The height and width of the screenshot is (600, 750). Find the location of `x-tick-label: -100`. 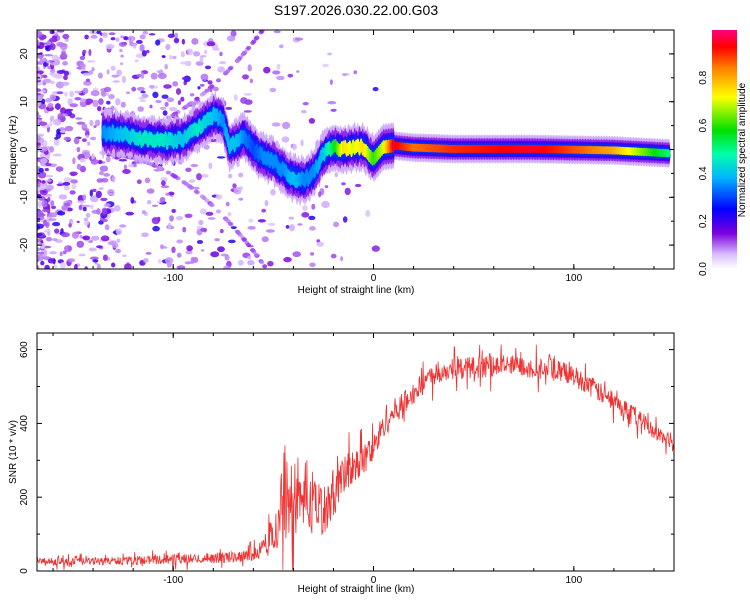

x-tick-label: -100 is located at coordinates (173, 278).